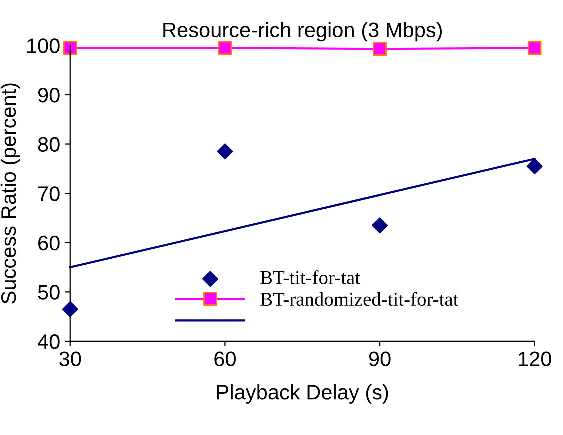  Describe the element at coordinates (10, 194) in the screenshot. I see `y-axis-title: Success Ratio (percent)` at that location.